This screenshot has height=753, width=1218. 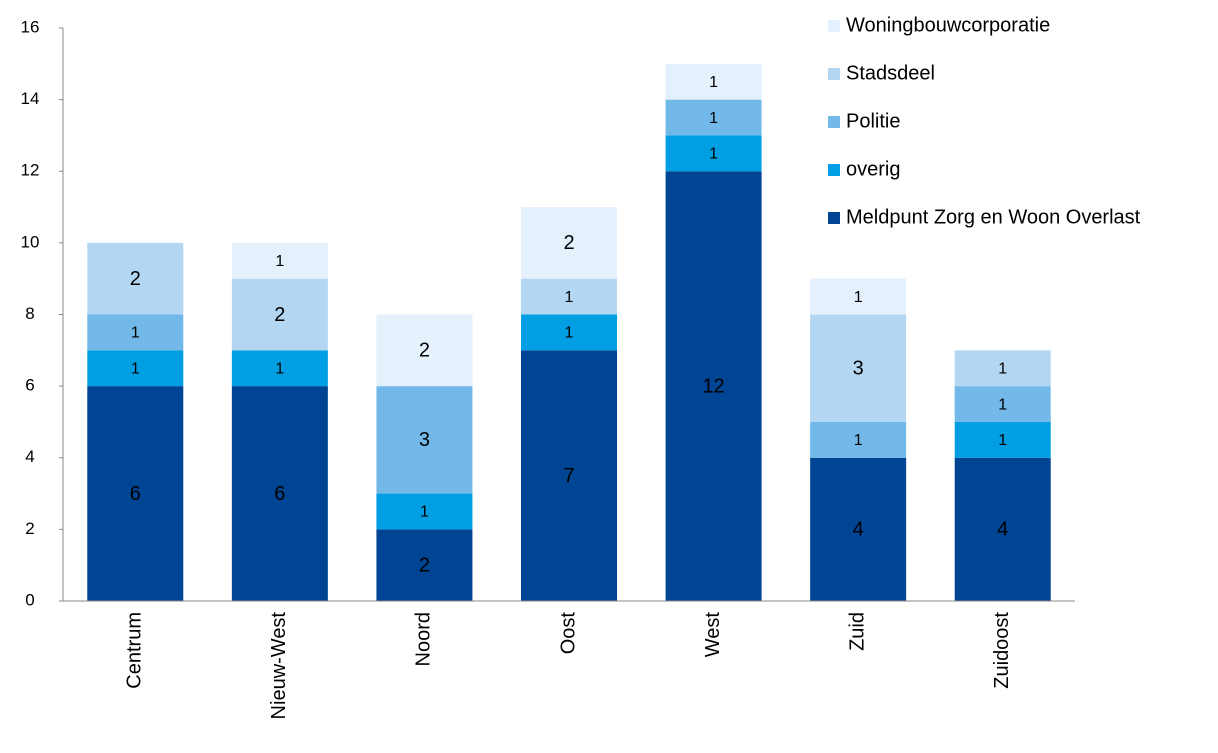 I want to click on y-tick-label: 14, so click(x=30, y=98).